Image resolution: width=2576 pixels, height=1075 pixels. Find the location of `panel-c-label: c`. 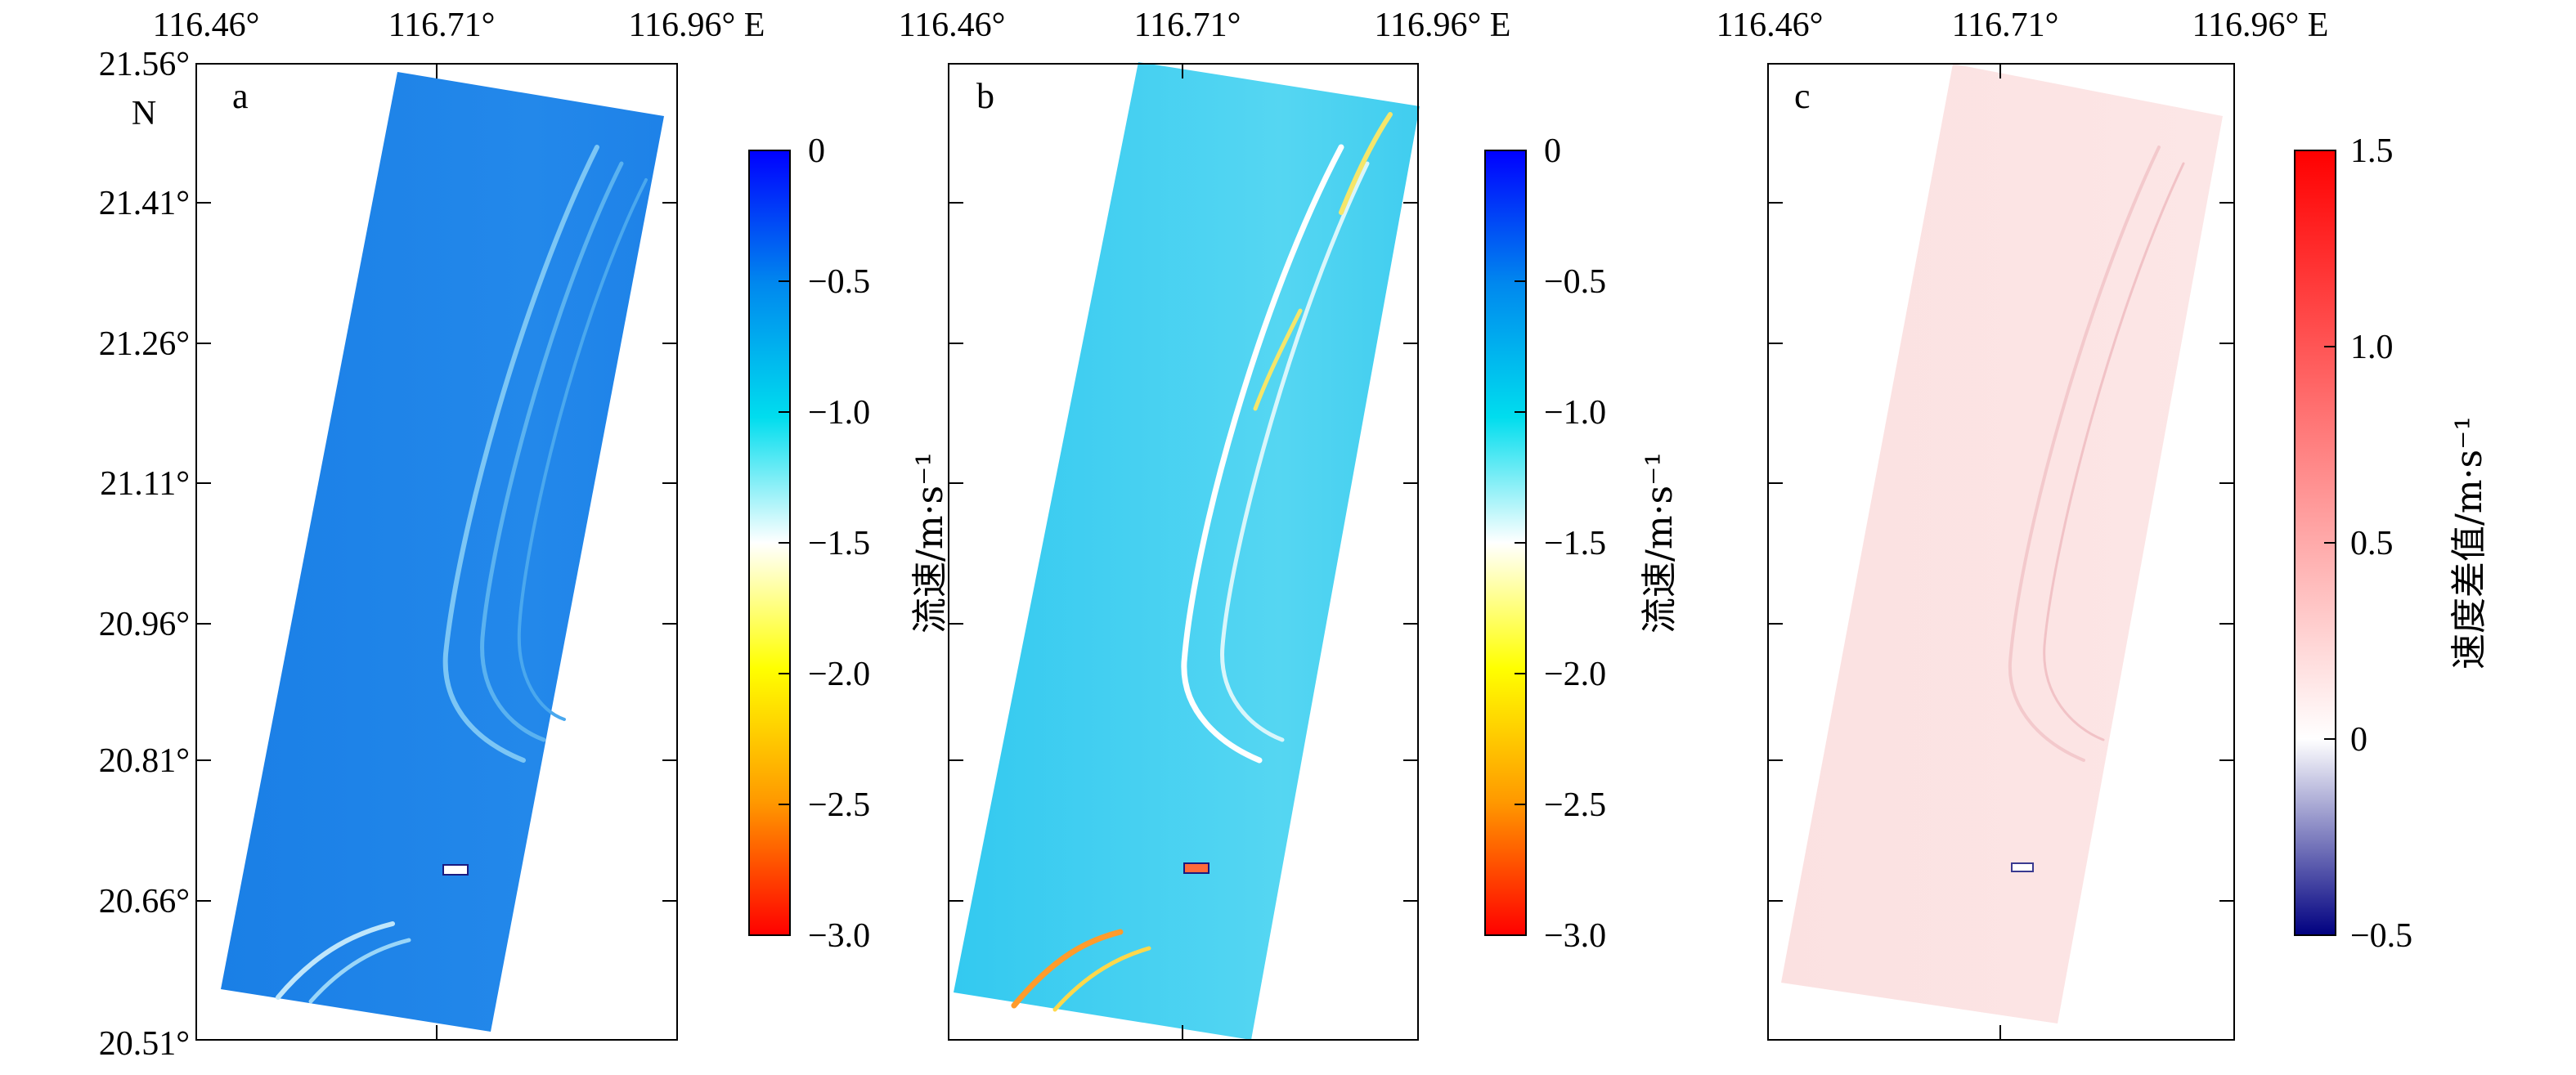

panel-c-label: c is located at coordinates (1803, 96).